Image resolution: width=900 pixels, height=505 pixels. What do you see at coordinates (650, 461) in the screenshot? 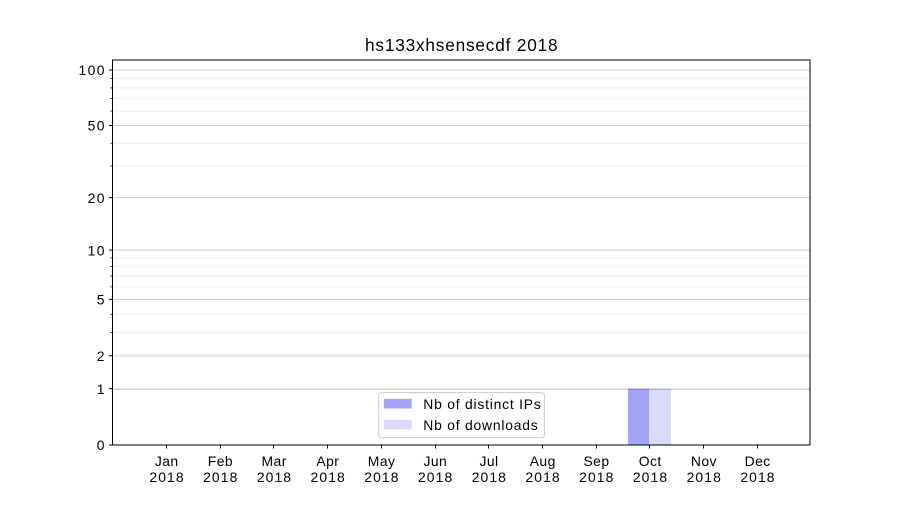
I see `svg-text: Oct` at bounding box center [650, 461].